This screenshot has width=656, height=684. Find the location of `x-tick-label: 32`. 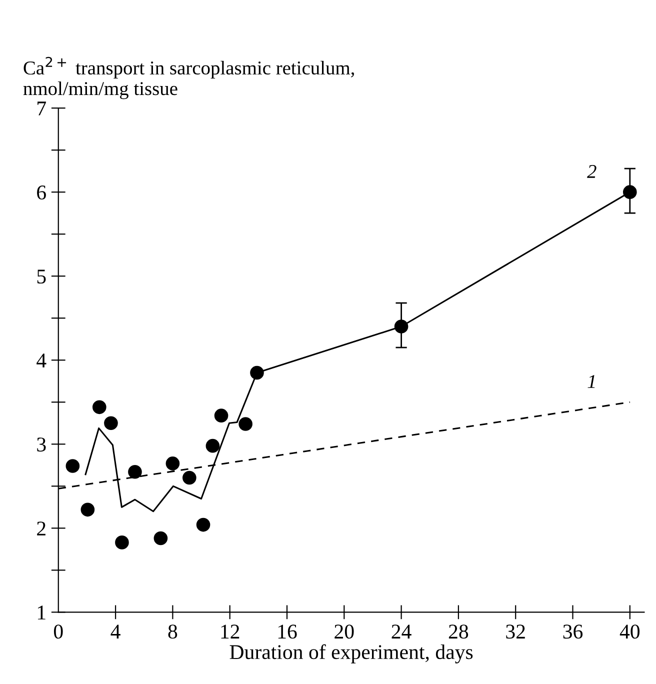

x-tick-label: 32 is located at coordinates (515, 631).